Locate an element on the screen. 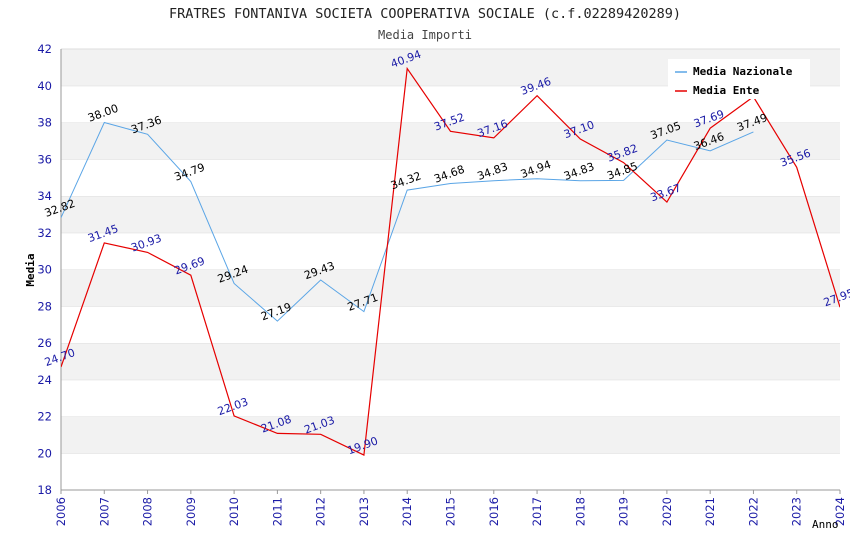 Image resolution: width=850 pixels, height=550 pixels. y-tick-label: 38 is located at coordinates (44, 123).